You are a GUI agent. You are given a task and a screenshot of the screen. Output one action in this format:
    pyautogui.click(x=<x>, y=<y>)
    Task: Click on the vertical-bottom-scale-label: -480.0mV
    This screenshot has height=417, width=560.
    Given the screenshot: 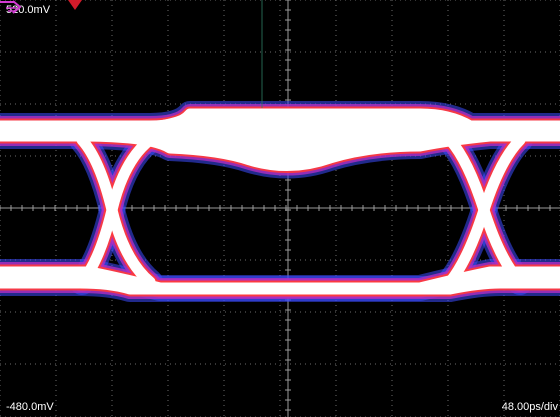 What is the action you would take?
    pyautogui.click(x=30, y=407)
    